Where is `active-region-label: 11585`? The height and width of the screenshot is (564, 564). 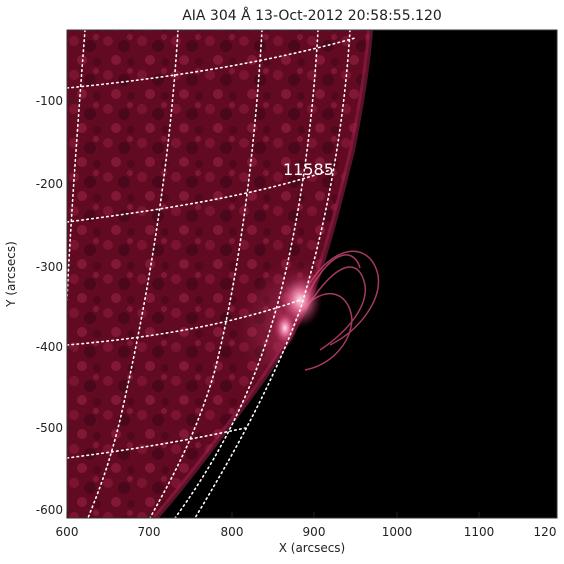
active-region-label: 11585 is located at coordinates (308, 169).